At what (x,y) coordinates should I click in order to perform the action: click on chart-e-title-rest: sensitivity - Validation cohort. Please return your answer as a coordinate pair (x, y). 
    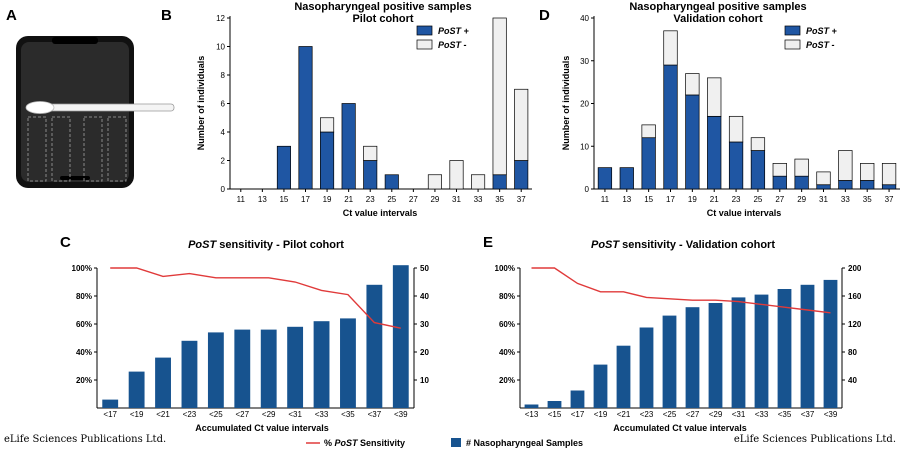
    Looking at the image, I should click on (697, 245).